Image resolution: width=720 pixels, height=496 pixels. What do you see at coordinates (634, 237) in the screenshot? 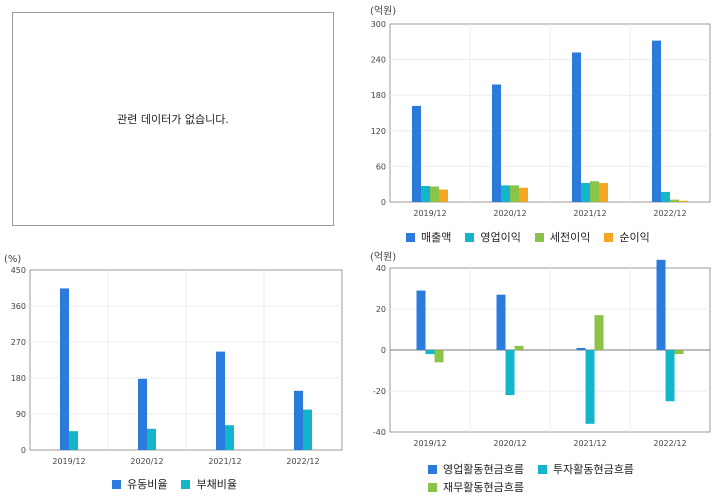
I see `legend-label: 순이익` at bounding box center [634, 237].